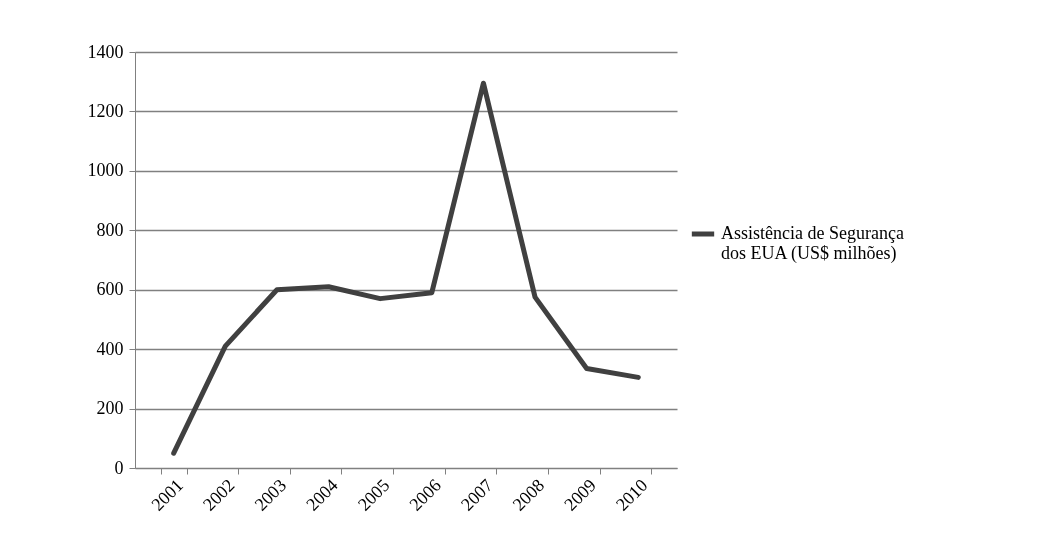  I want to click on y-tick-label: 1200, so click(105, 110).